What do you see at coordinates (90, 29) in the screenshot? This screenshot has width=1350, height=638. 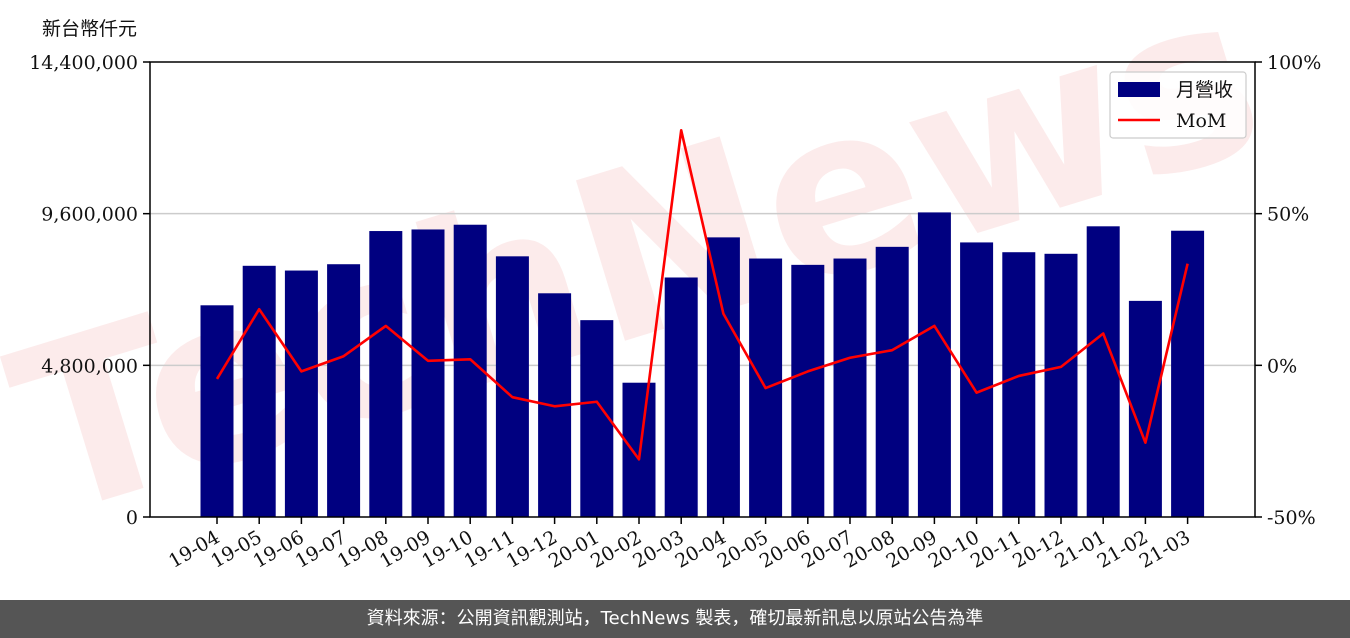 I see `left-axis-unit-label: 新台幣仟元` at bounding box center [90, 29].